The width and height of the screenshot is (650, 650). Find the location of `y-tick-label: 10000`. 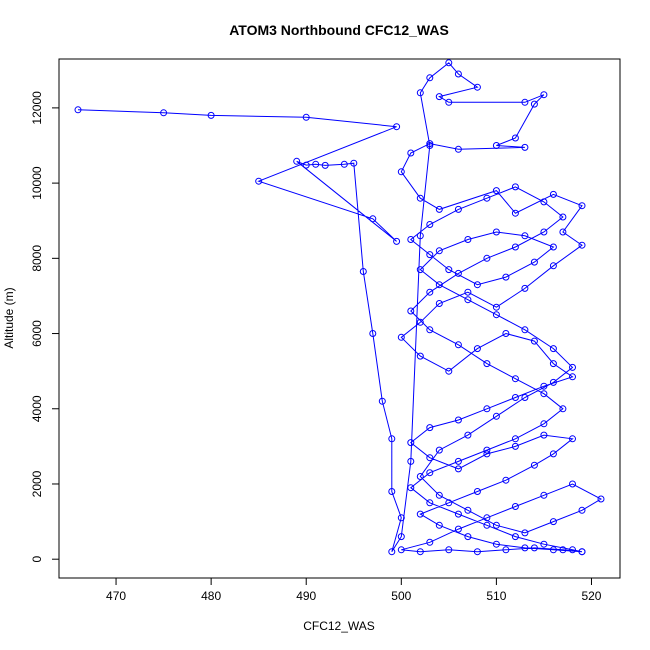

y-tick-label: 10000 is located at coordinates (37, 183).